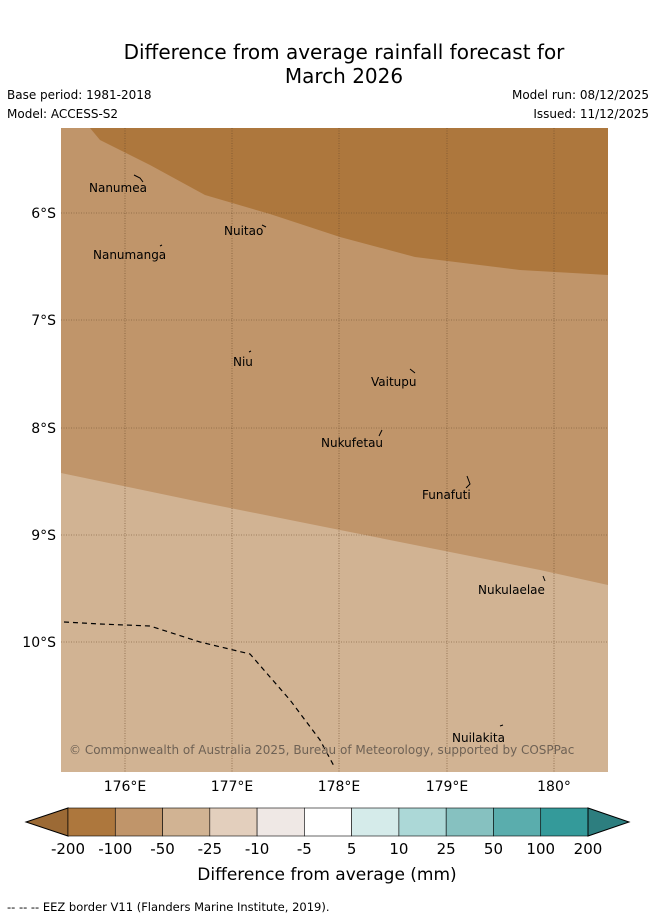 This screenshot has height=919, width=655. Describe the element at coordinates (609, 822) in the screenshot. I see `colorbar-extend-high` at that location.